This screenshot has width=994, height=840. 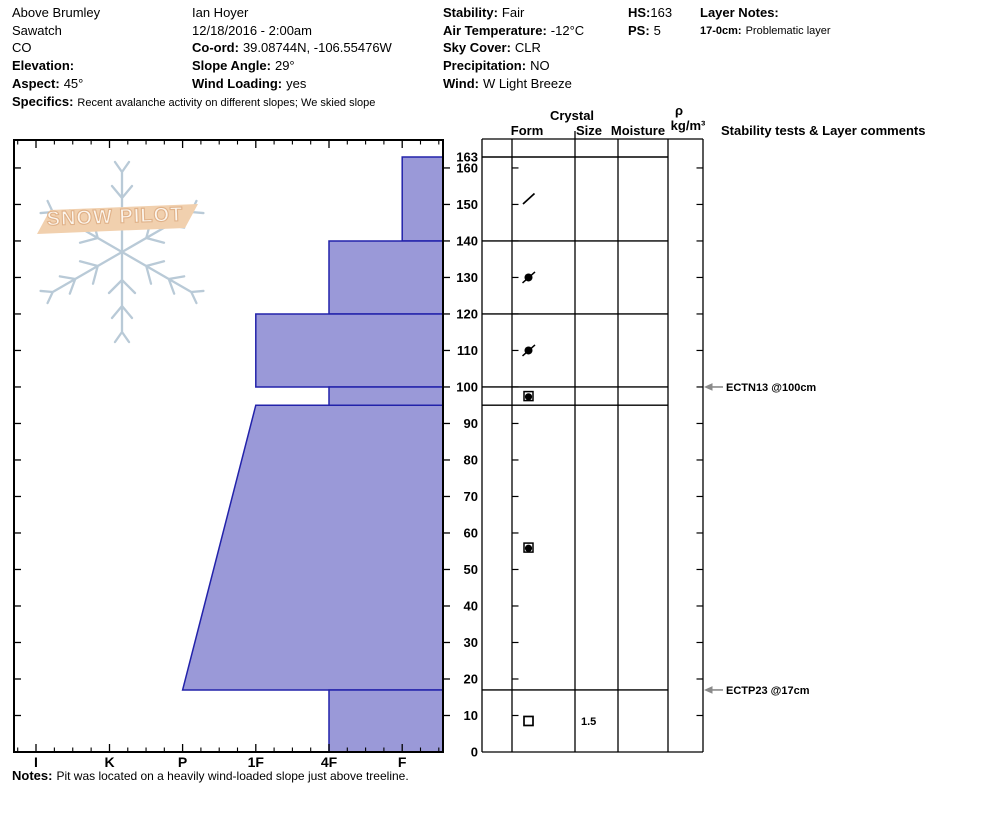 I want to click on depth-label-30: 30, so click(x=471, y=642).